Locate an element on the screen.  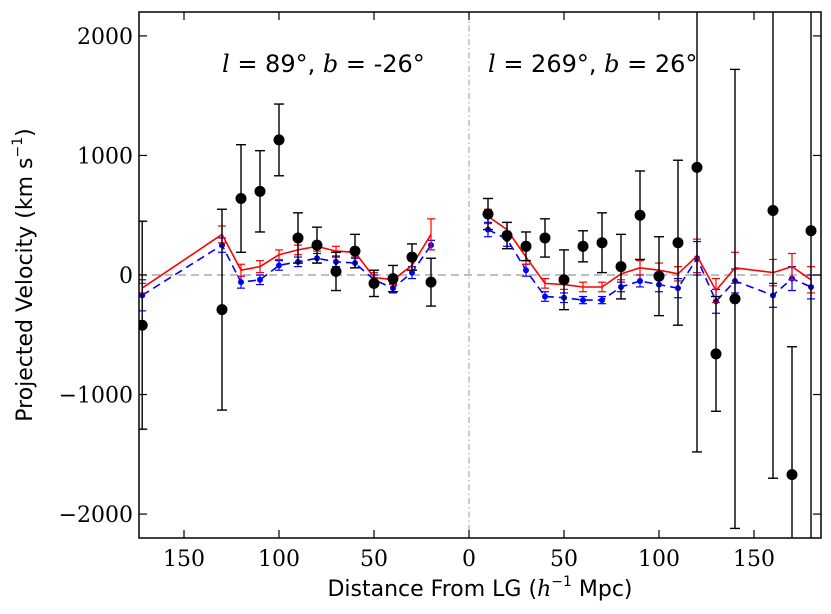
y-tick-label: −2000 is located at coordinates (96, 515).